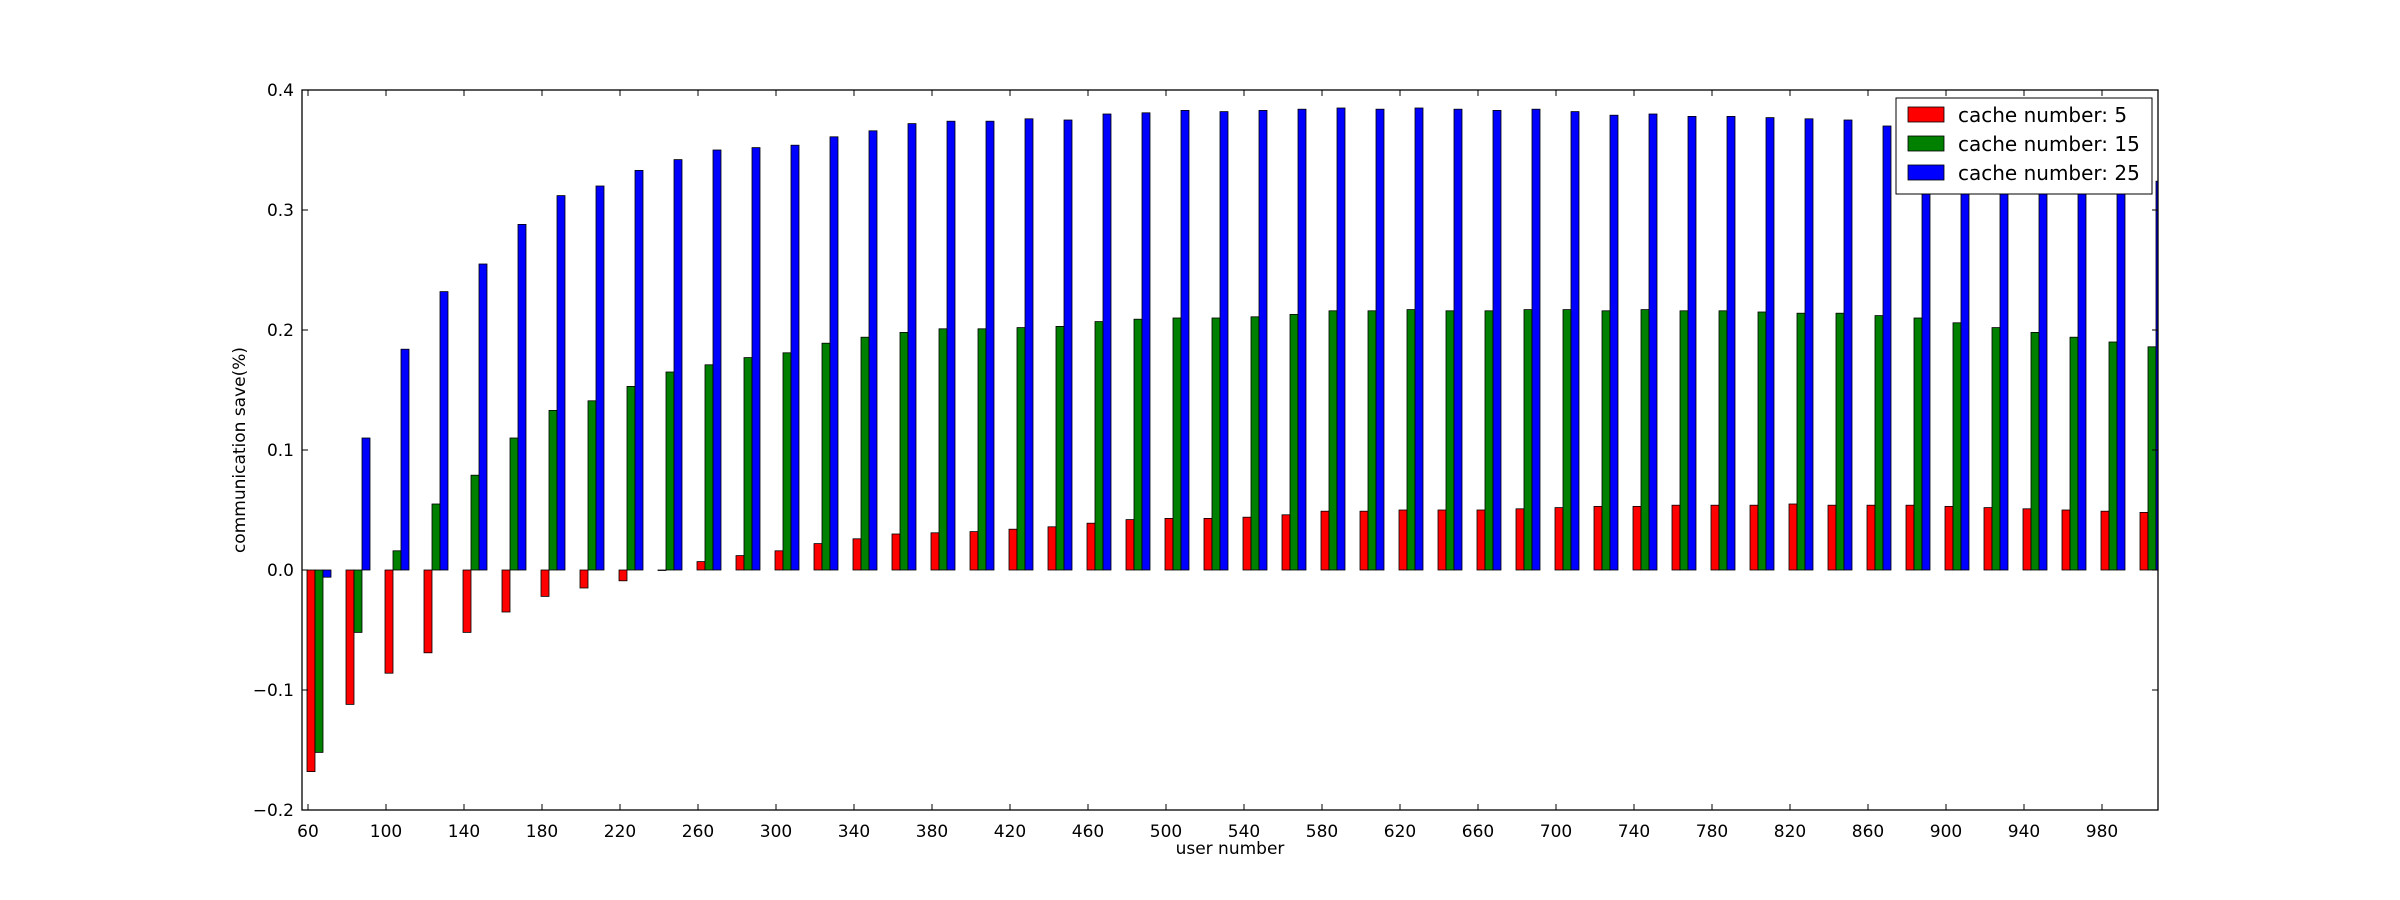 The width and height of the screenshot is (2400, 900). I want to click on x-tick-label: 540, so click(1244, 832).